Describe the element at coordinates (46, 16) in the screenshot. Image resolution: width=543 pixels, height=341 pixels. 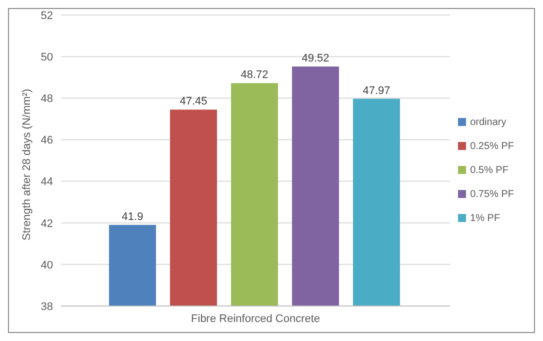
I see `y-tick-label: 52` at that location.